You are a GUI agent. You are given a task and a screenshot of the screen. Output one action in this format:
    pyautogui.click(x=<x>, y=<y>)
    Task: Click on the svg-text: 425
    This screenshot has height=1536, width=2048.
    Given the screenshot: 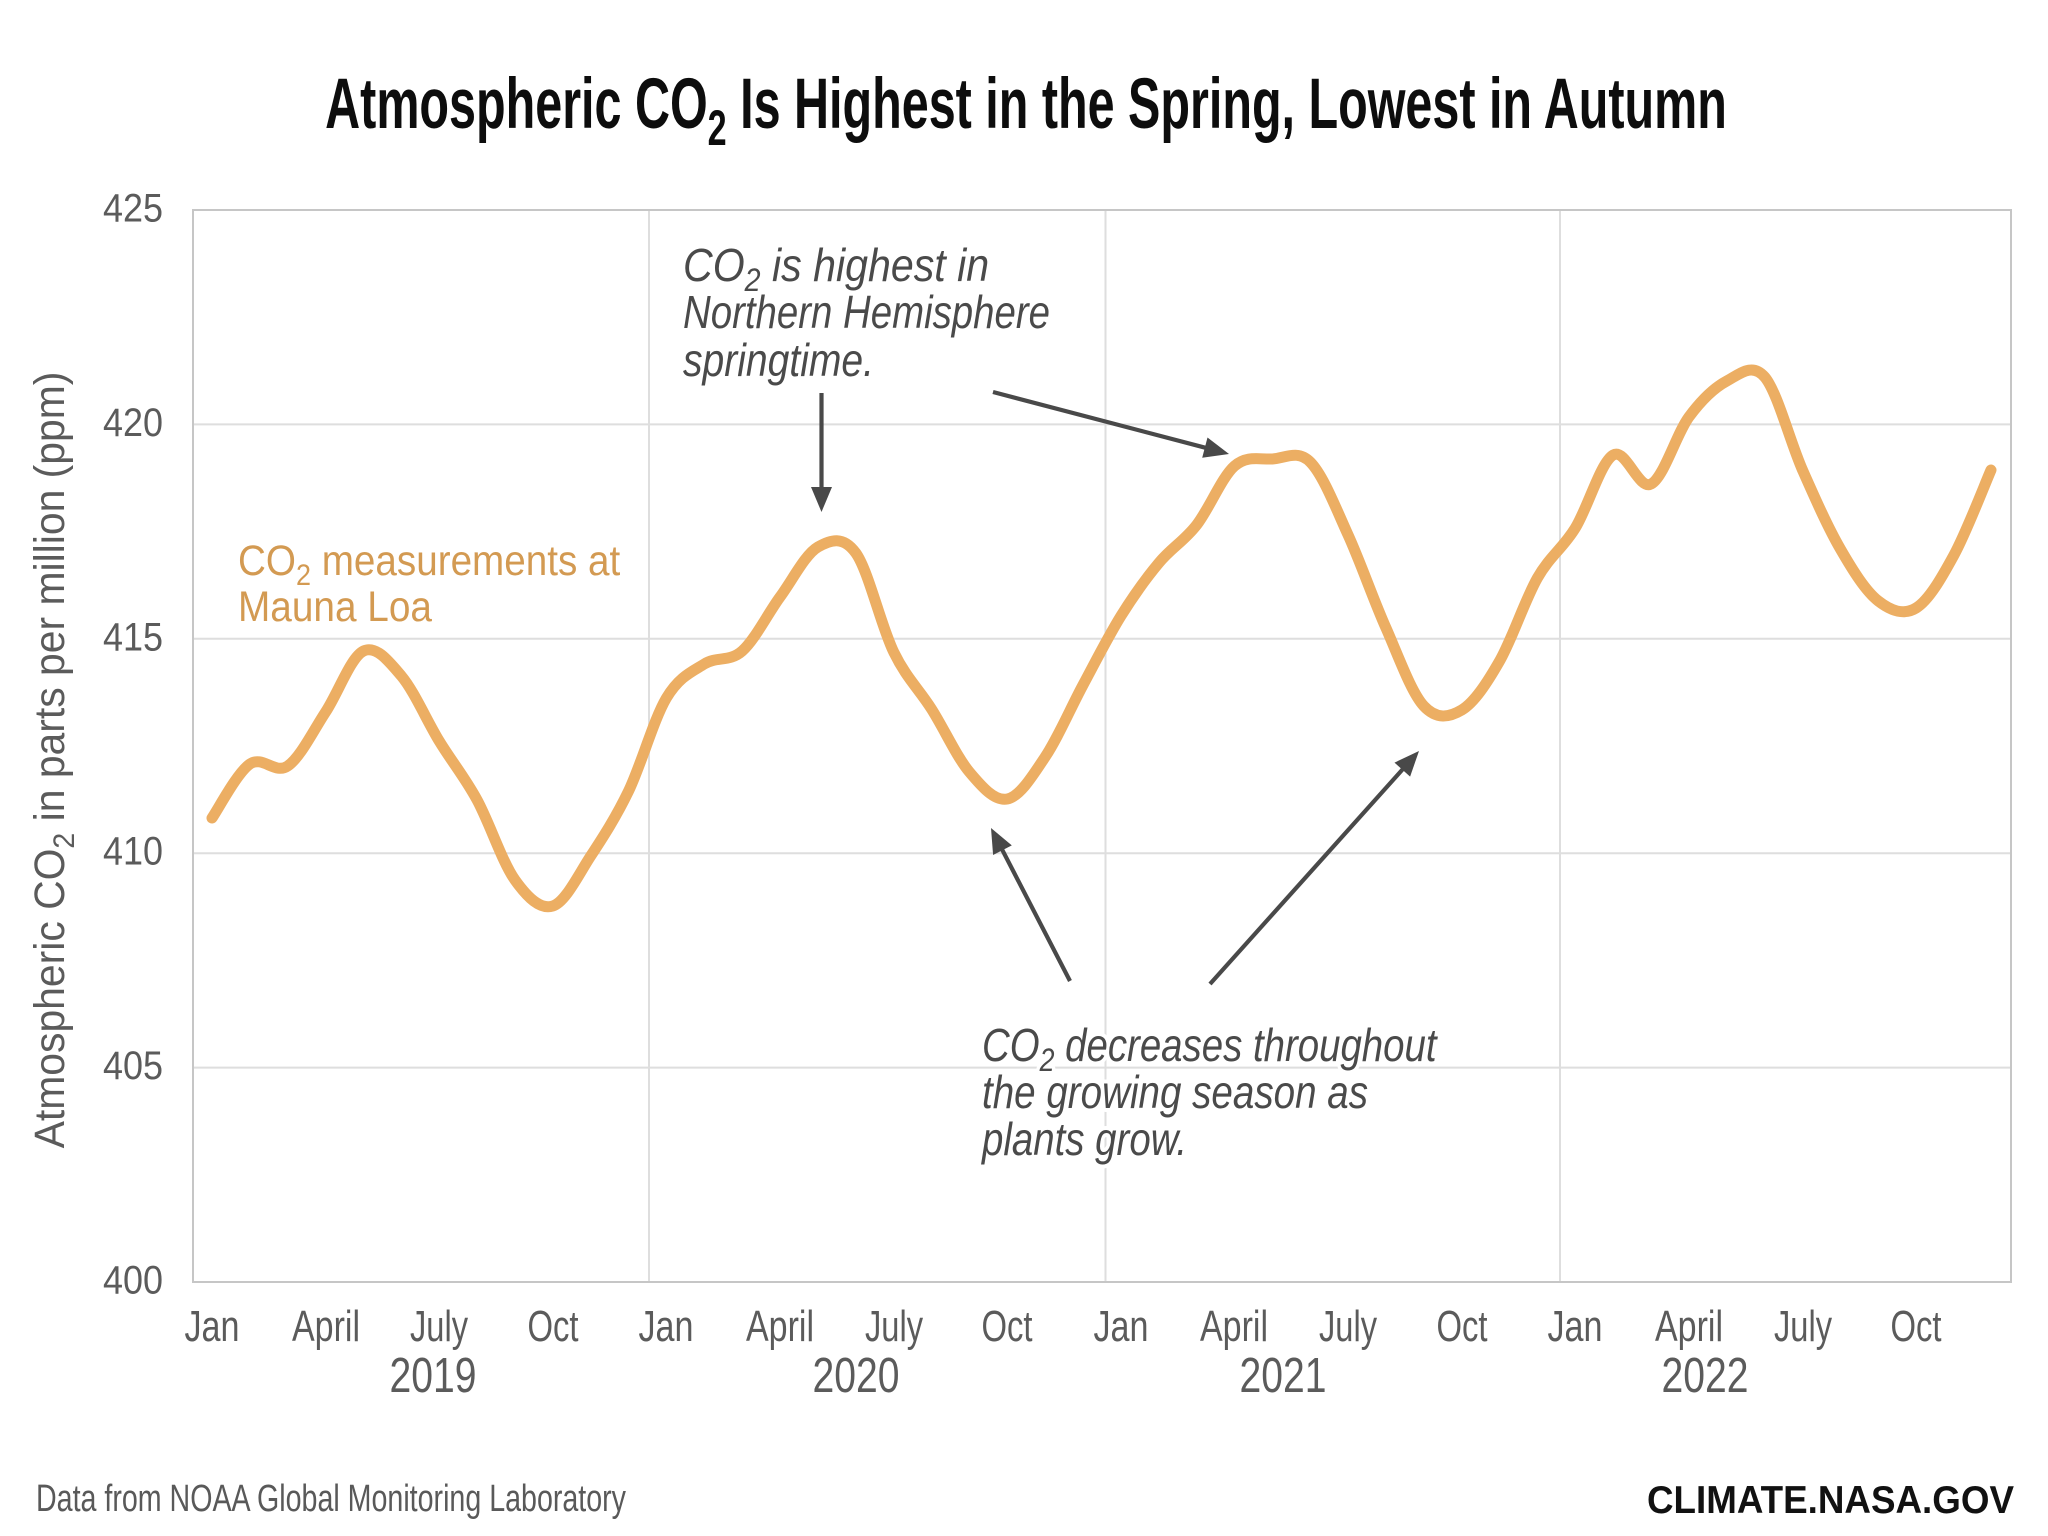 What is the action you would take?
    pyautogui.click(x=133, y=209)
    